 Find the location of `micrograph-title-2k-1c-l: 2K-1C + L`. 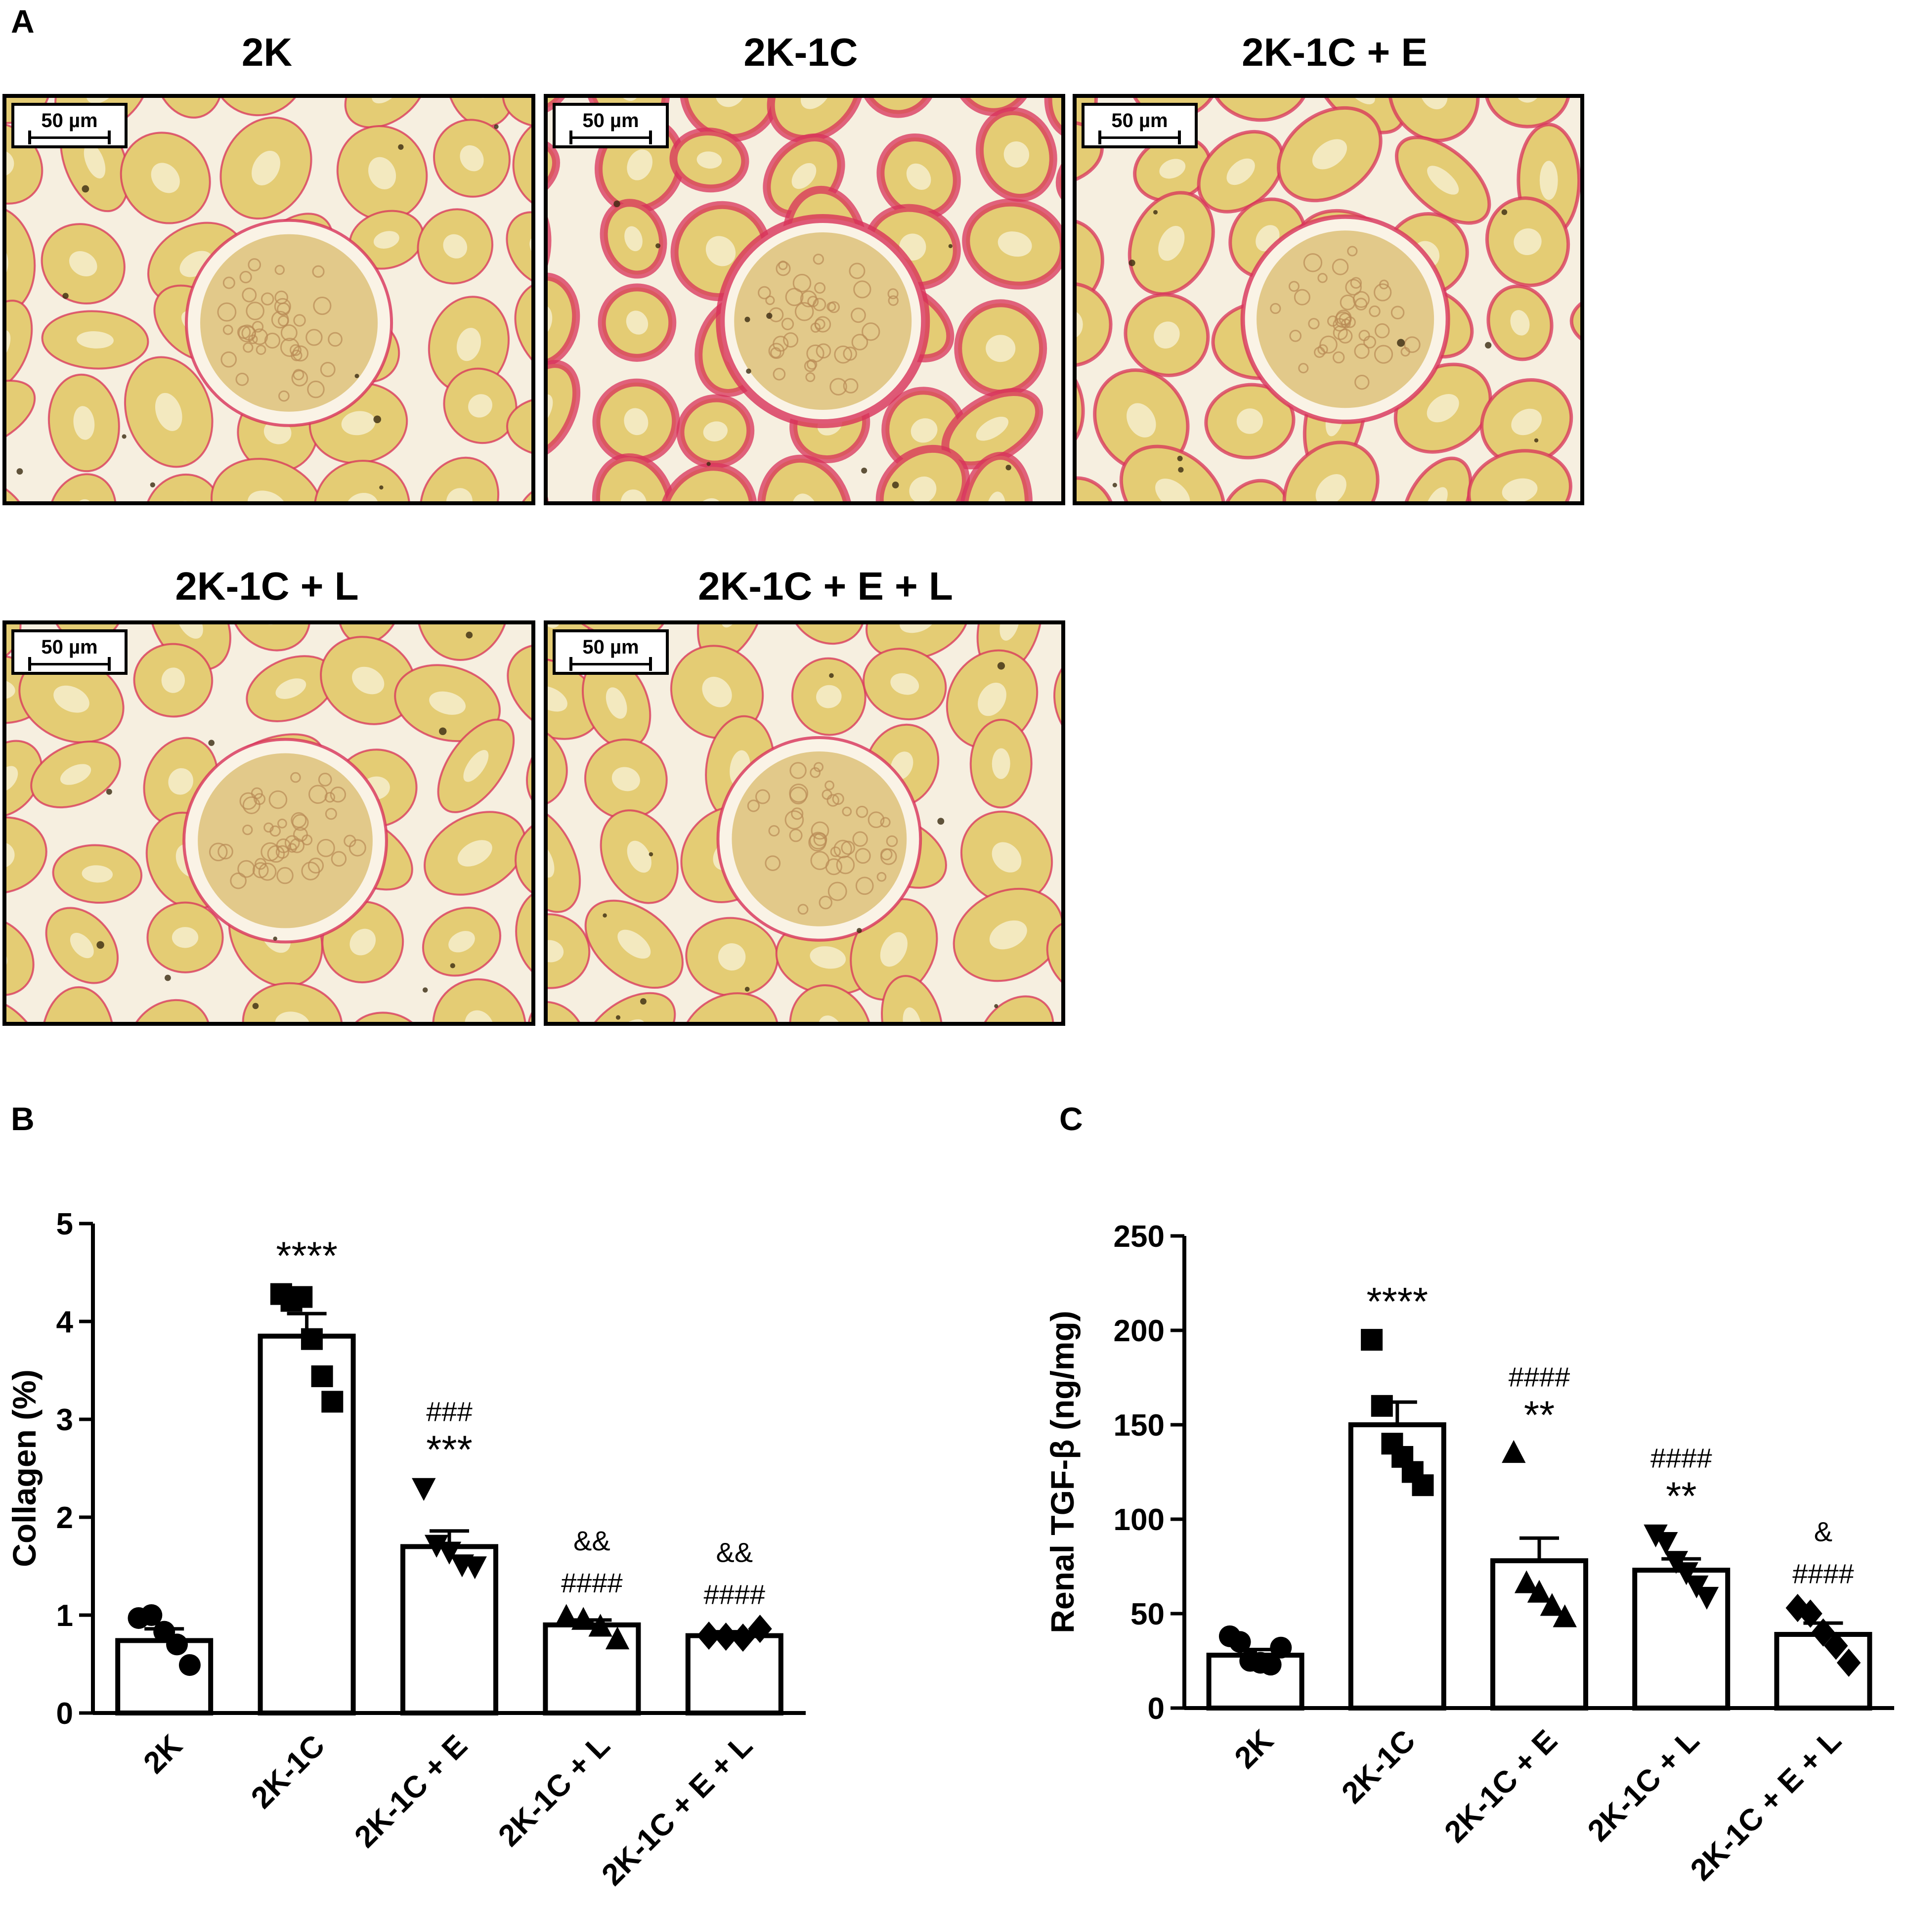

micrograph-title-2k-1c-l: 2K-1C + L is located at coordinates (267, 586).